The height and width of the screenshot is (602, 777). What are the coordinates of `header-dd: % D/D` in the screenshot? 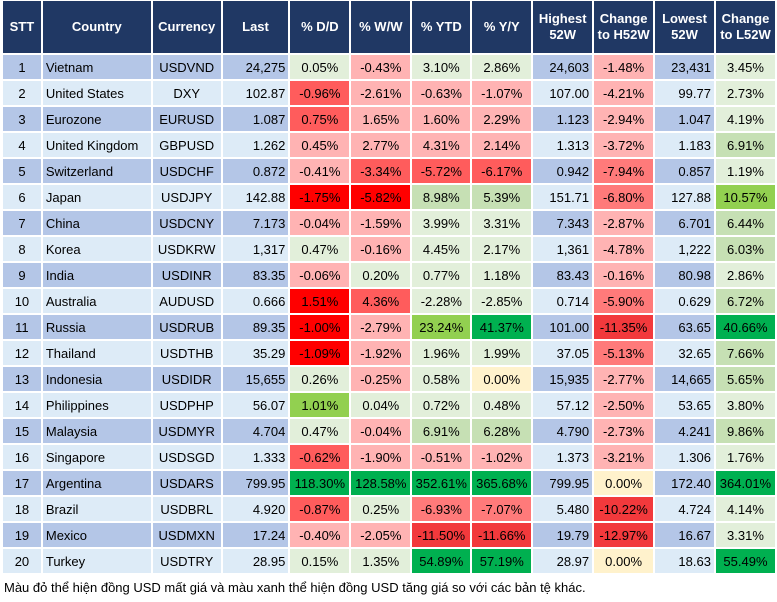 It's located at (320, 27).